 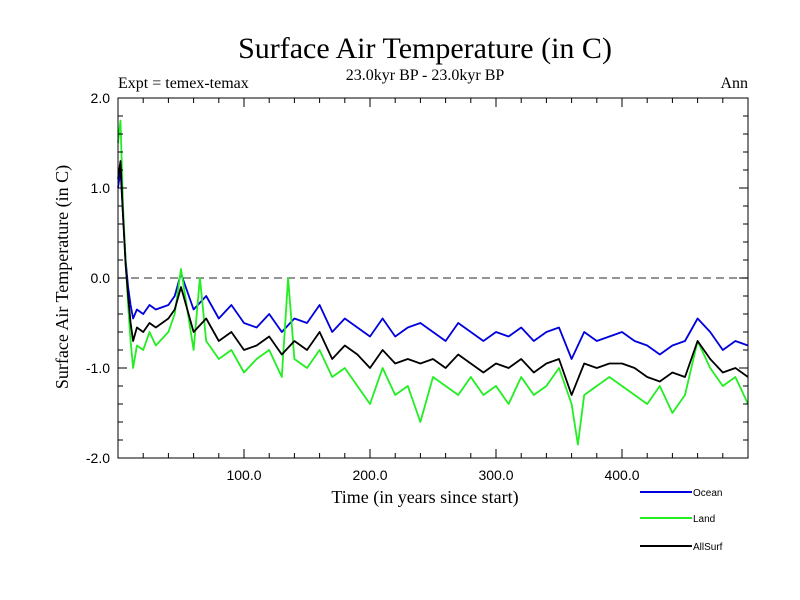 I want to click on legend-label-ocean: Ocean, so click(x=707, y=493).